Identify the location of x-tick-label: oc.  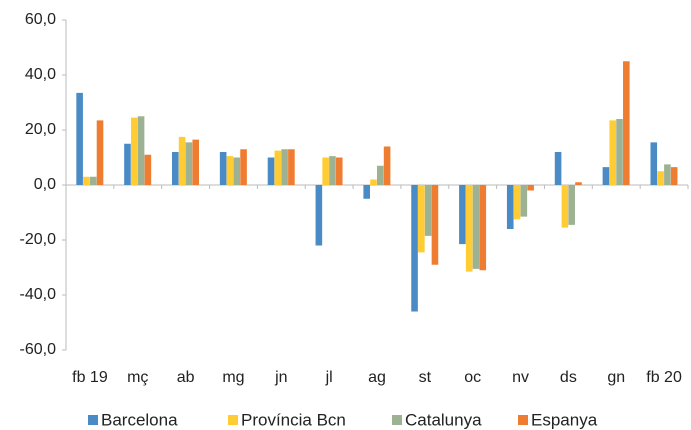
(472, 377).